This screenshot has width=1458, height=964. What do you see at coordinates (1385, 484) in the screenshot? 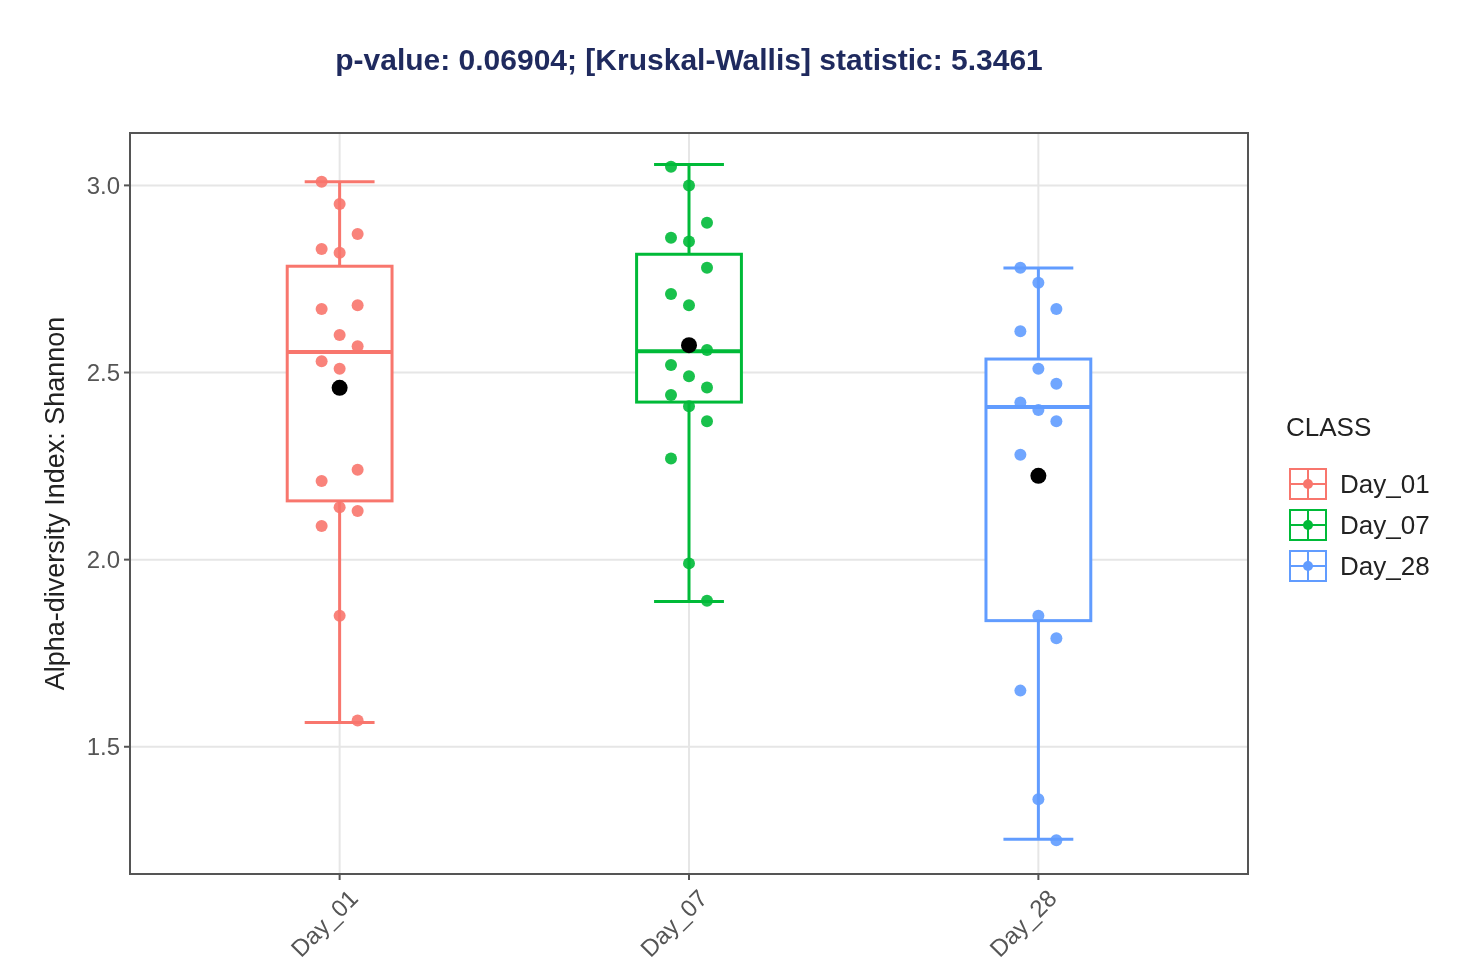
I see `legend-label: Day_01` at bounding box center [1385, 484].